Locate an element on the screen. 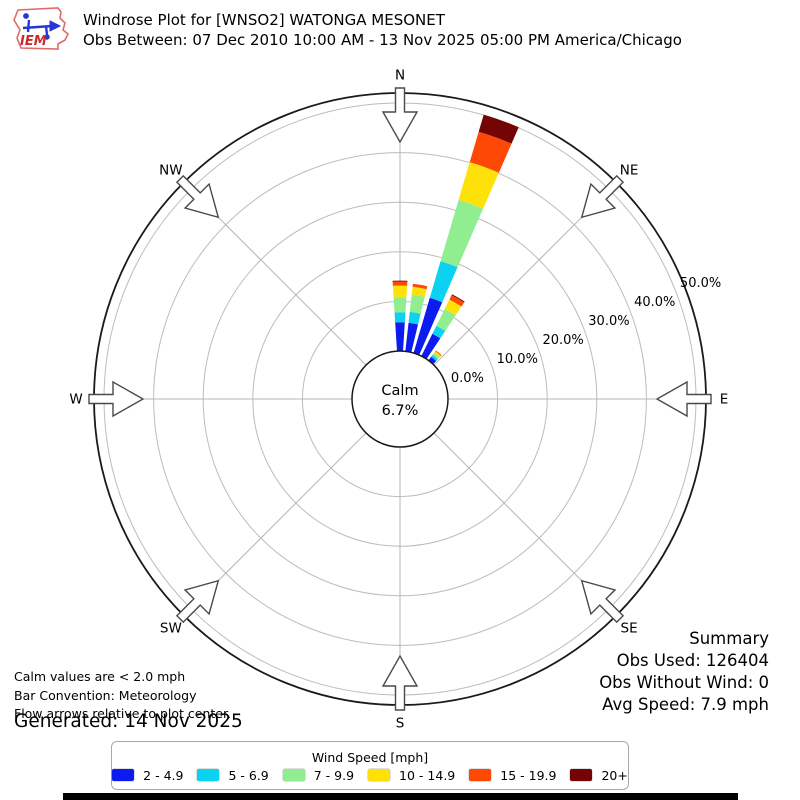  legend-label: 2 - 4.9 is located at coordinates (163, 775).